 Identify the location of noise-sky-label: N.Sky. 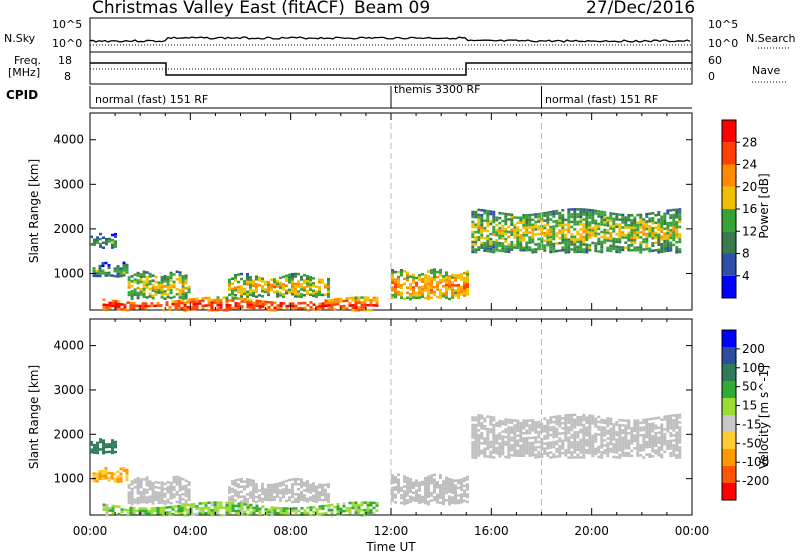
(20, 38).